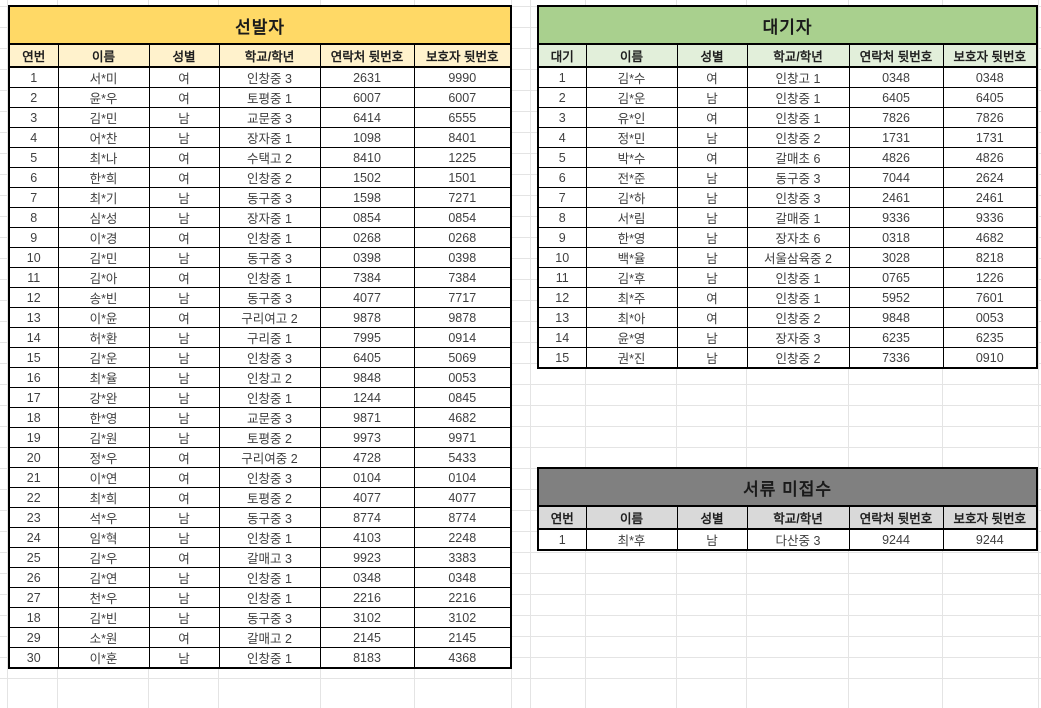  I want to click on cell: 9336, so click(990, 217).